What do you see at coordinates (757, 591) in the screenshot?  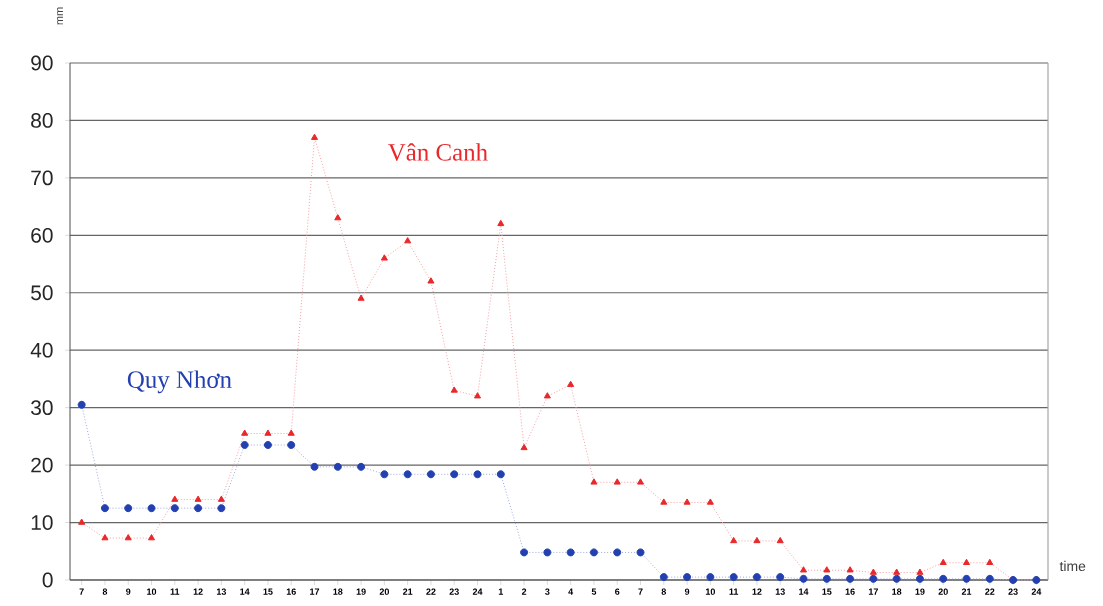 I see `x-tick-label: 12` at bounding box center [757, 591].